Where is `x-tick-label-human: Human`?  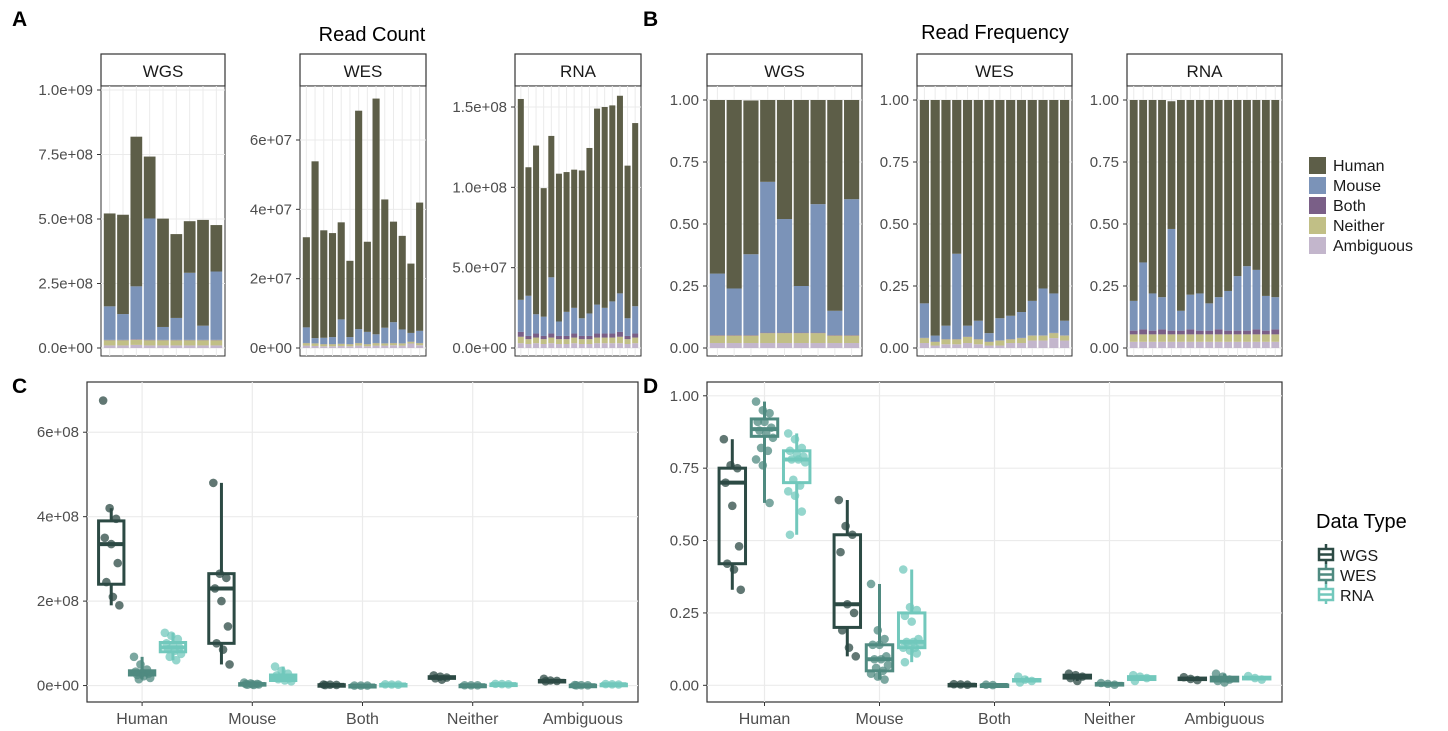
x-tick-label-human: Human is located at coordinates (765, 719).